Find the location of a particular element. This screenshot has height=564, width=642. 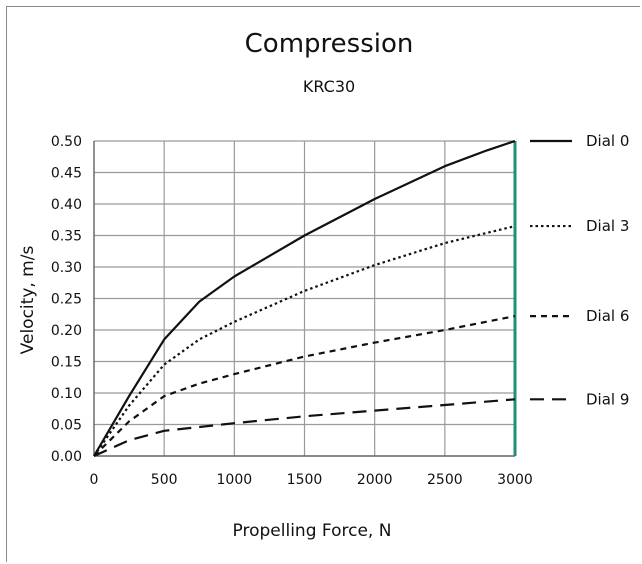

legend: Dial 0 Dial 3 Dial 6 Dial 9 is located at coordinates (579, 270).